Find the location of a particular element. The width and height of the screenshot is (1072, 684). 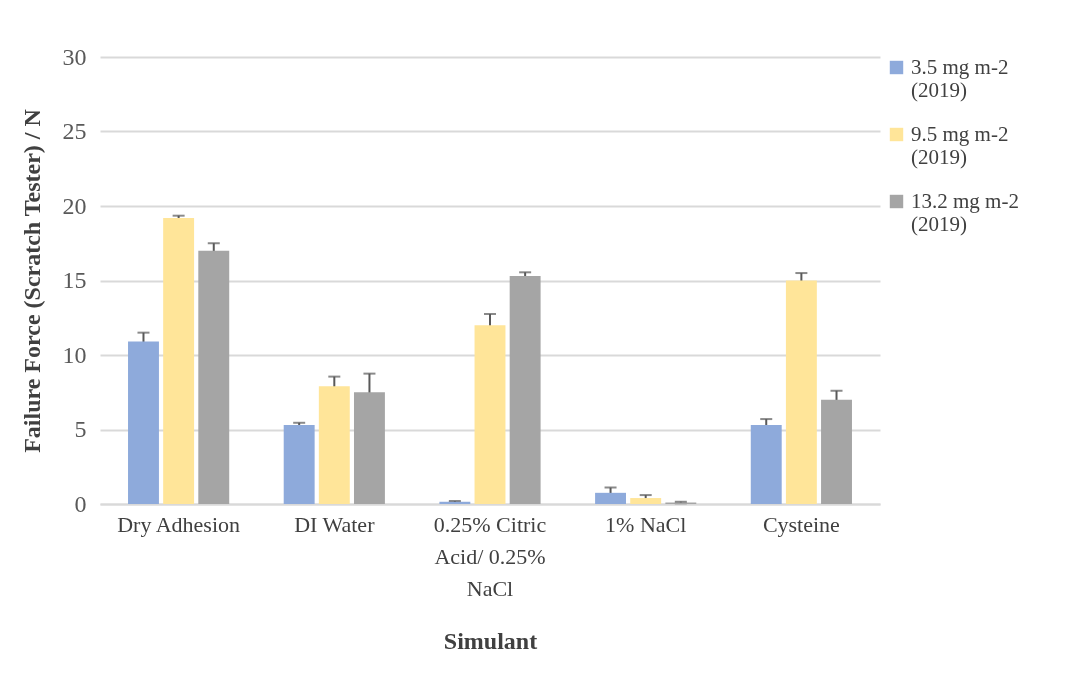

y-axis-title: Failure Force (Scratch Tester) / N is located at coordinates (31, 280).